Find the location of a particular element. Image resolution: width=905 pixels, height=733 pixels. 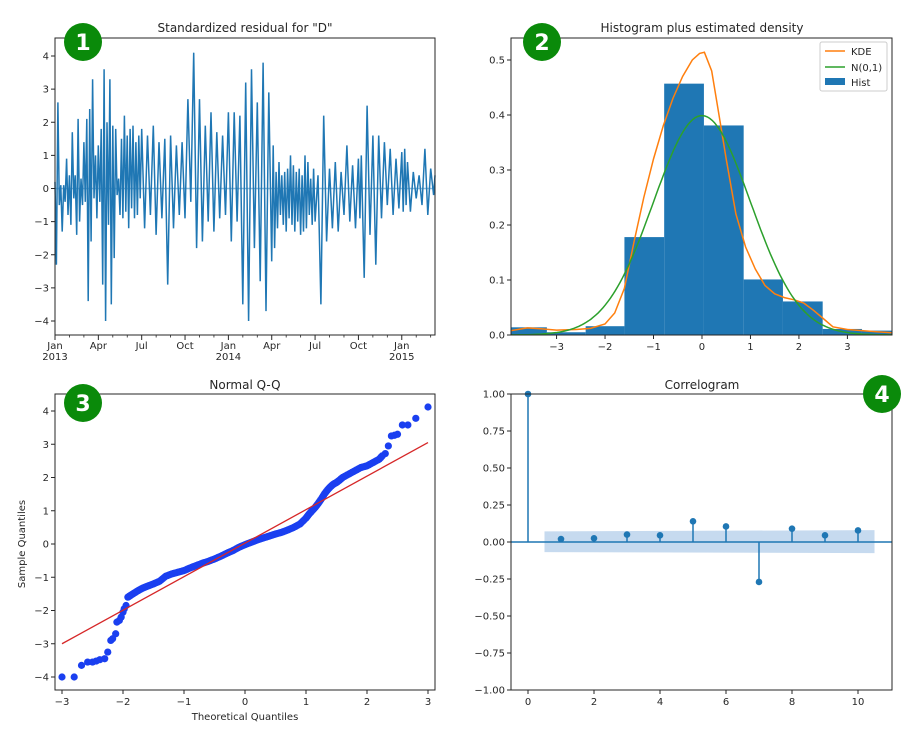

x-tick-label: 6 is located at coordinates (726, 702).